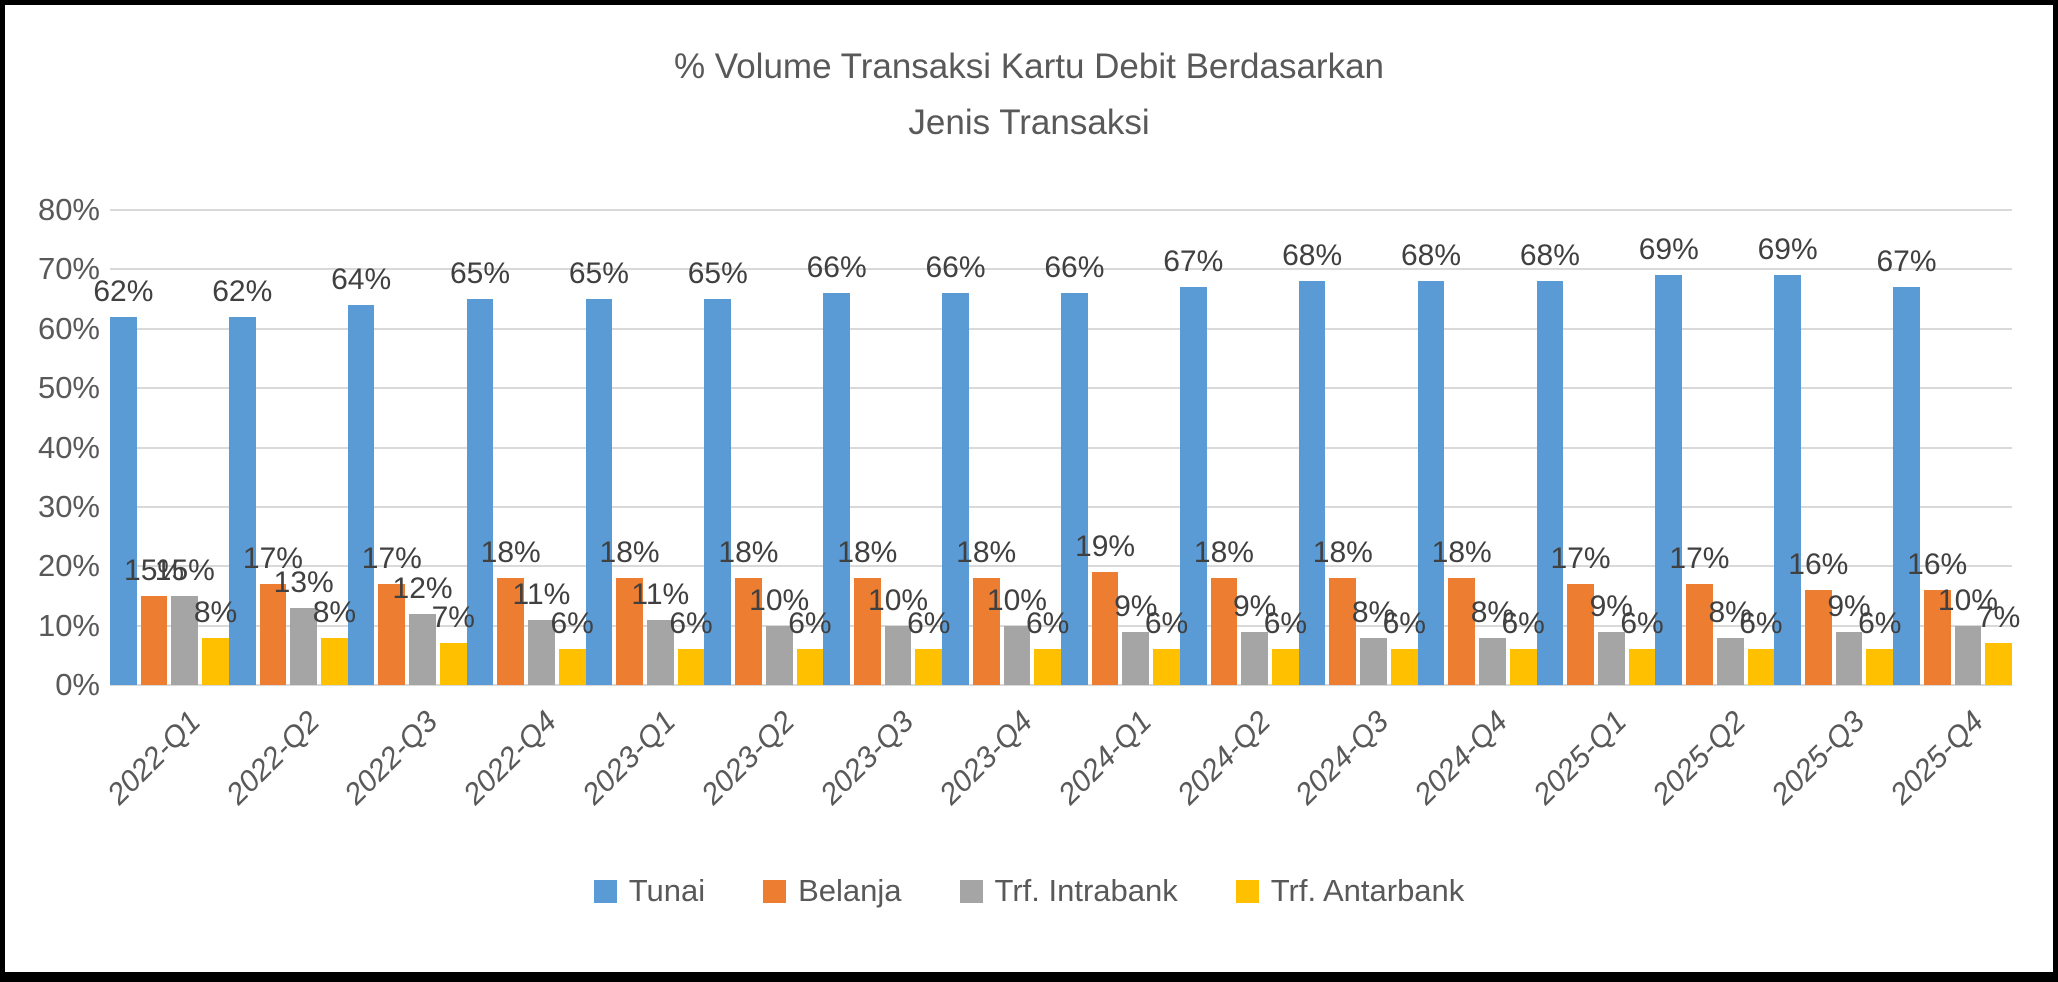  I want to click on bar-trf-intrabank-2025-Q2, so click(1730, 661).